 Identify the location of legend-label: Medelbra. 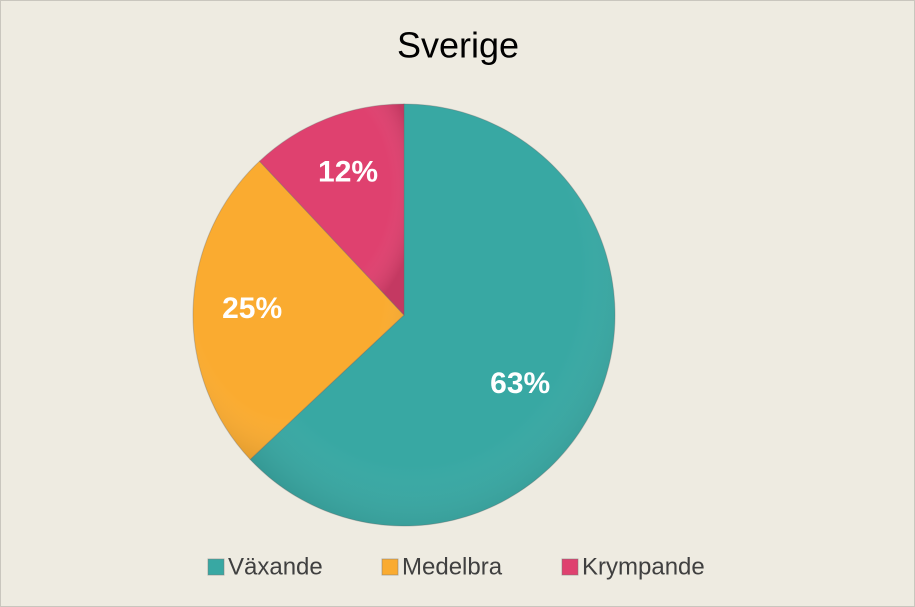
(452, 566).